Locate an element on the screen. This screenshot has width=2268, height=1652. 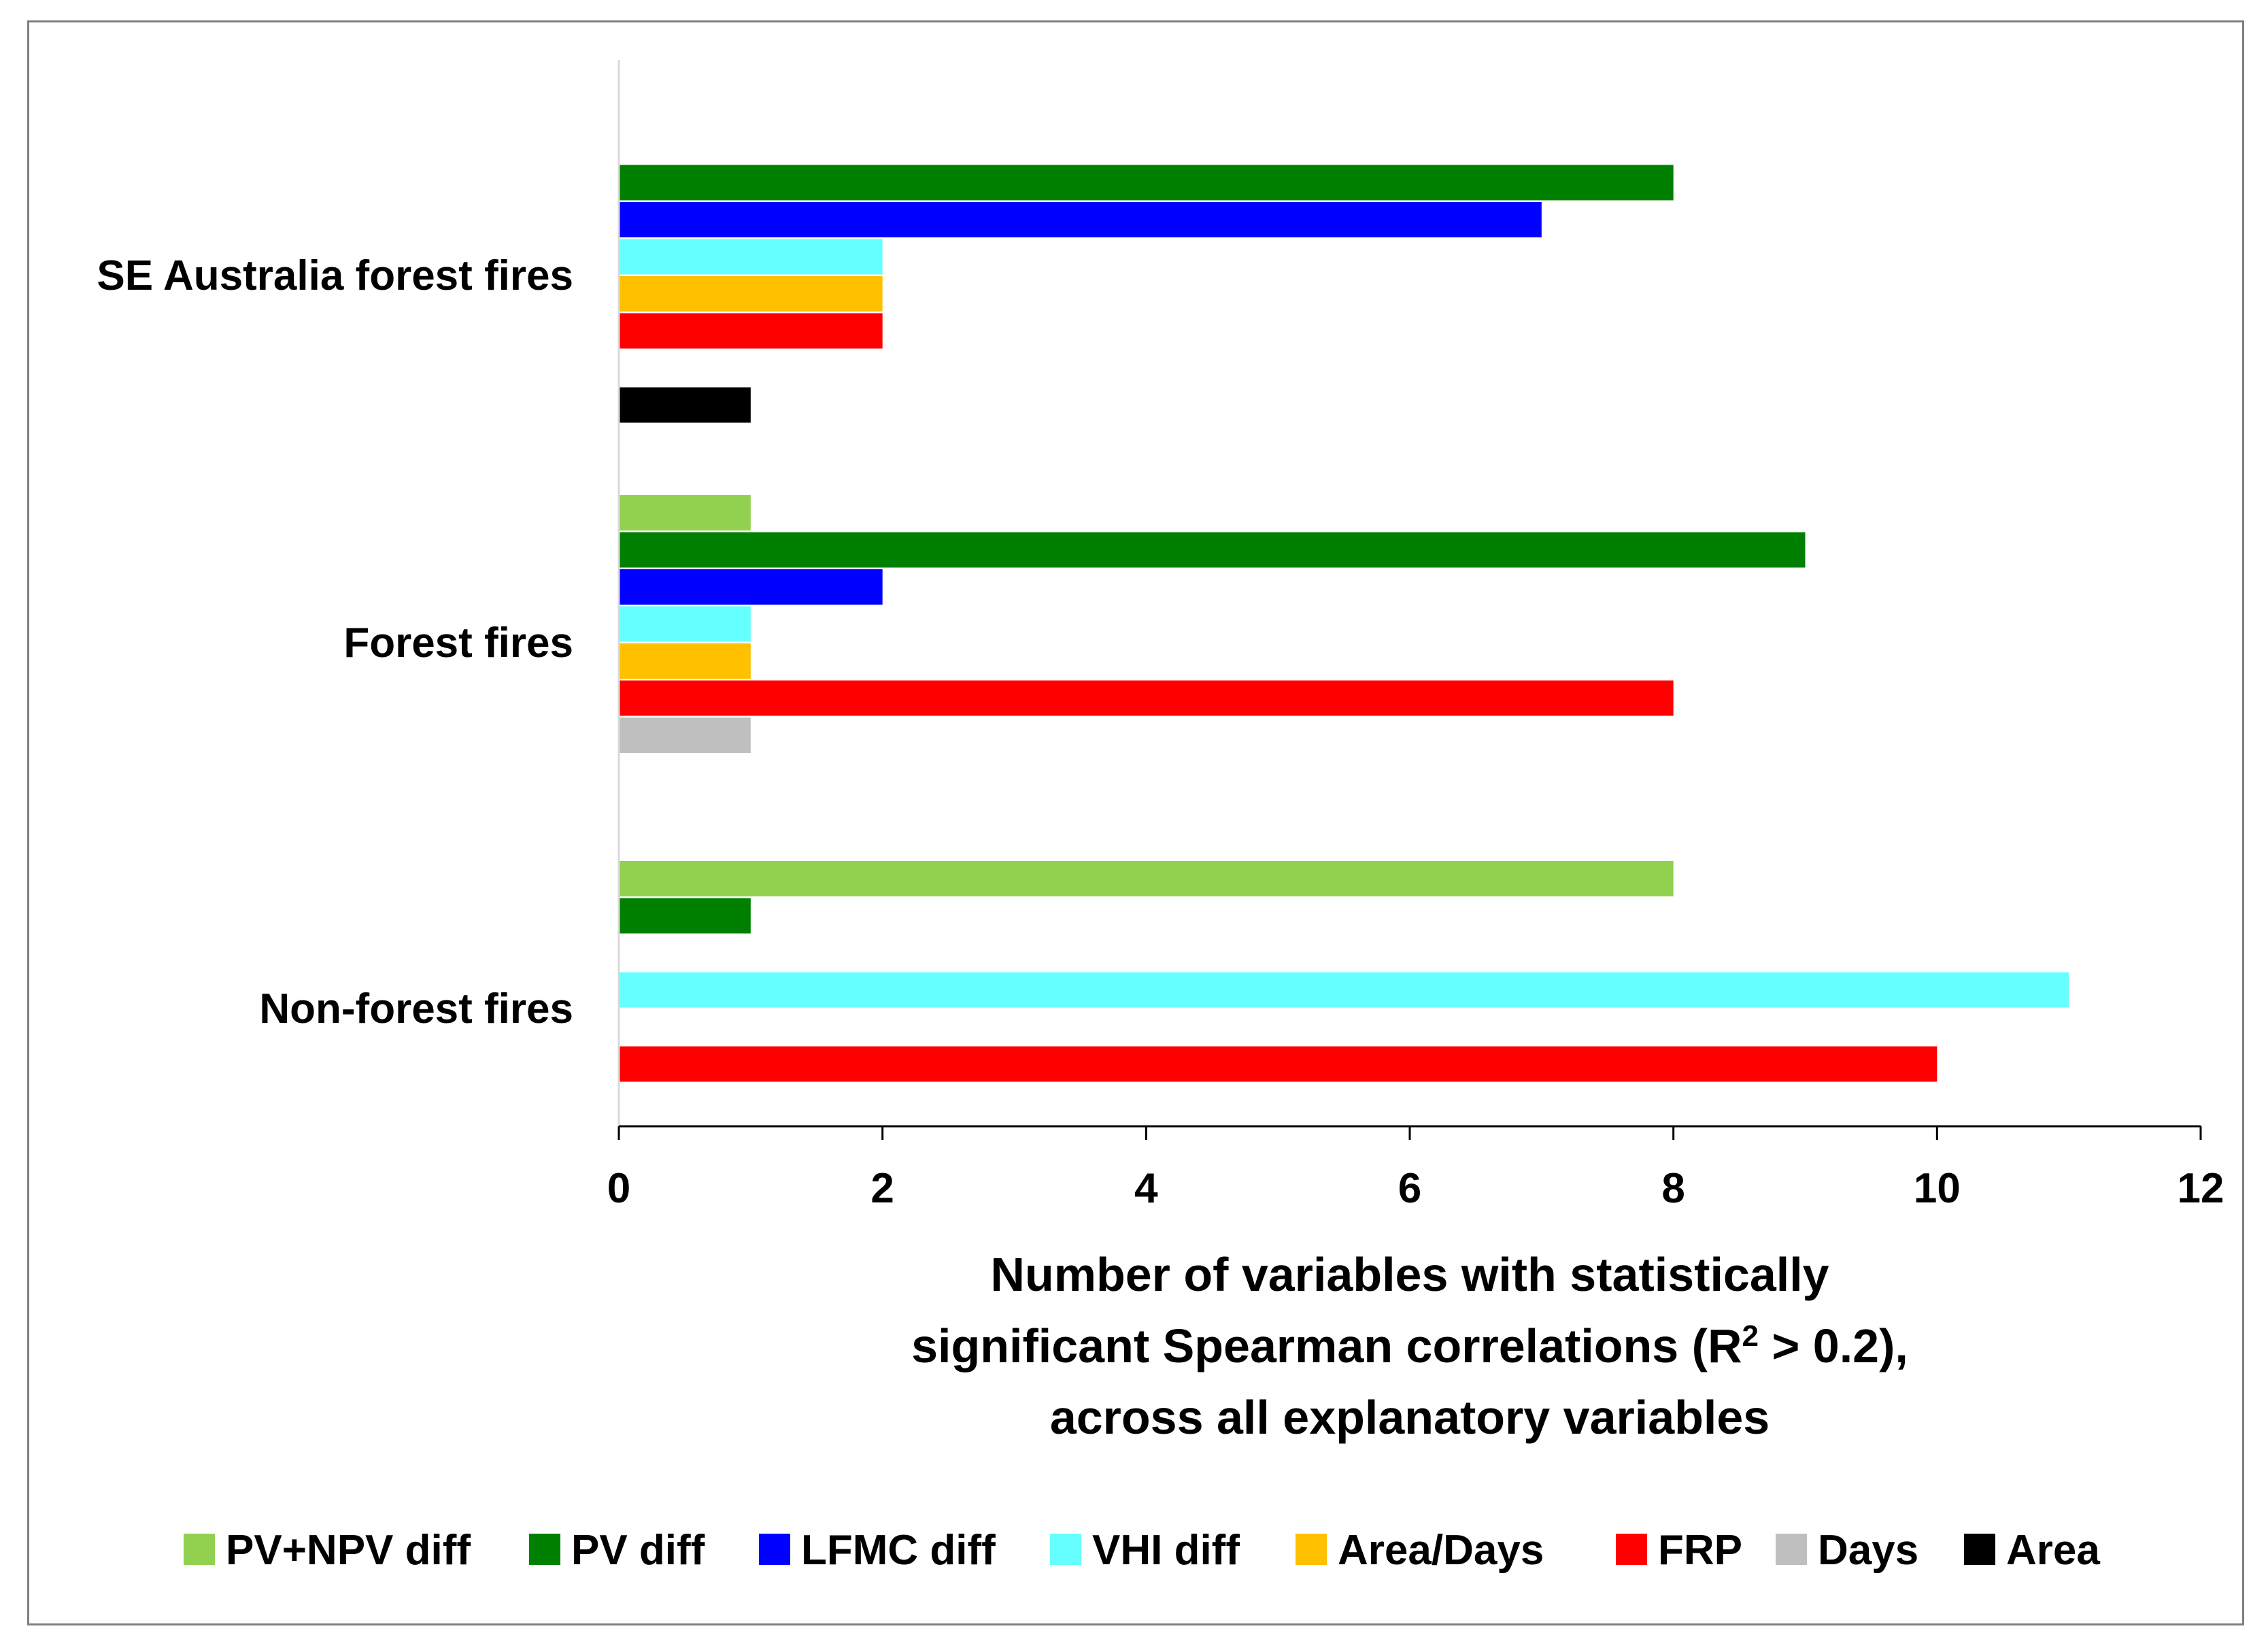
x-tick-label: 8 is located at coordinates (1673, 1189).